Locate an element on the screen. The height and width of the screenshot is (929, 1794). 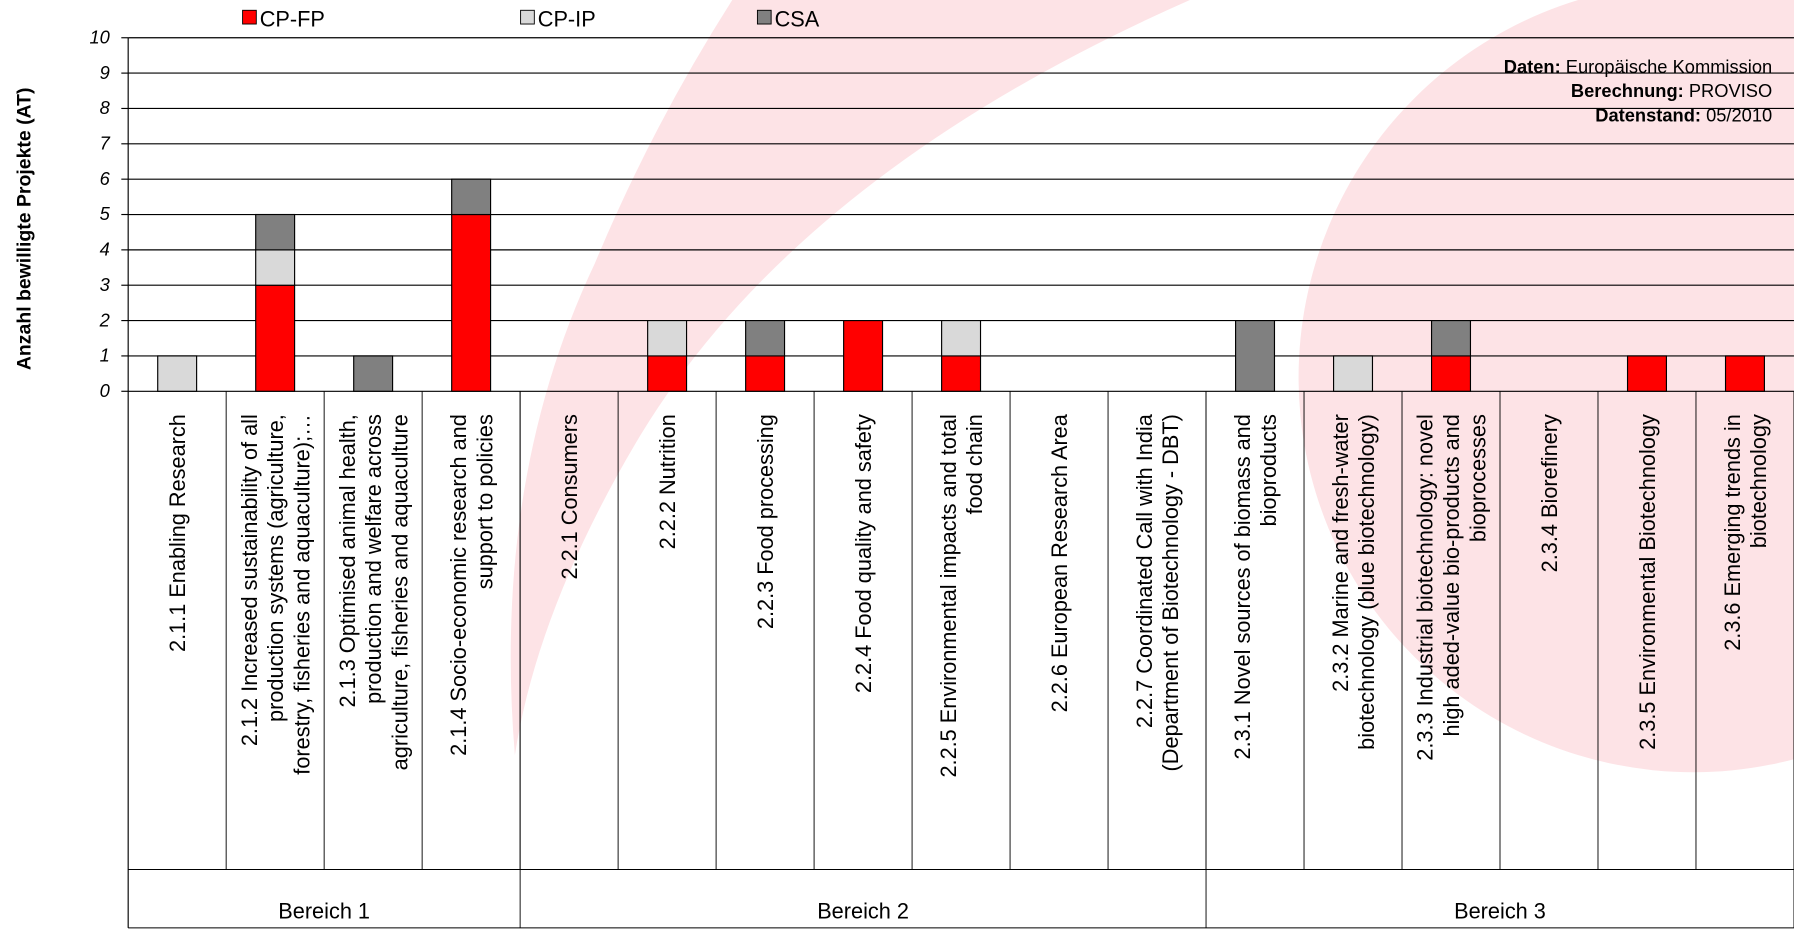
y-tick-label: 10 is located at coordinates (100, 36).